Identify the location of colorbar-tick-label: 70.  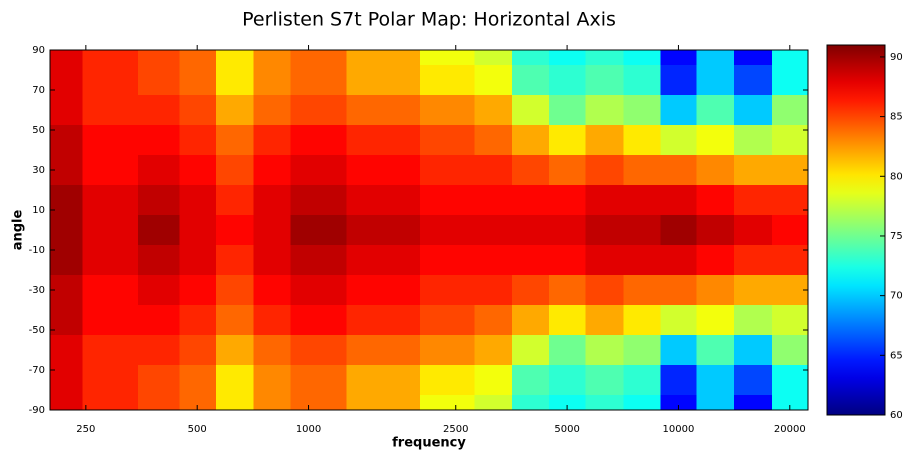
(896, 296).